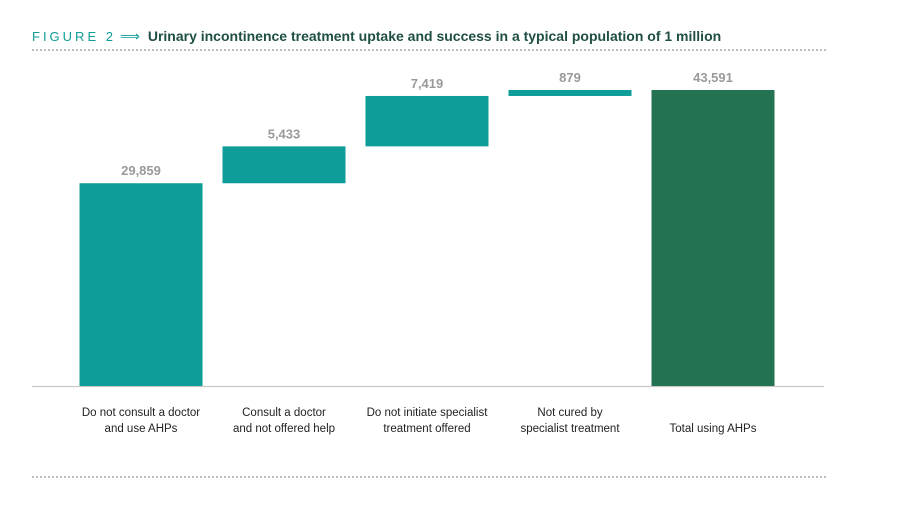 The height and width of the screenshot is (507, 900). I want to click on category-label-line: specialist treatment, so click(570, 429).